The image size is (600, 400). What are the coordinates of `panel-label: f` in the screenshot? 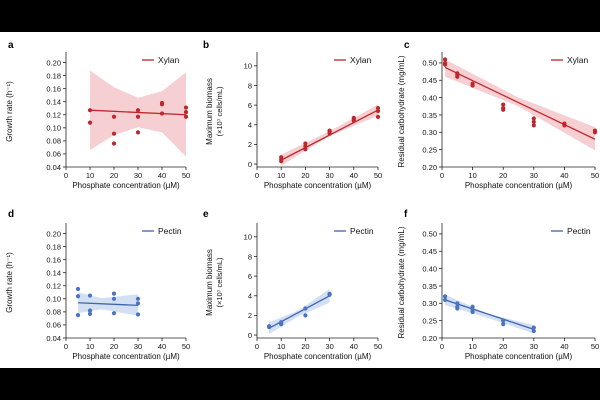 It's located at (406, 214).